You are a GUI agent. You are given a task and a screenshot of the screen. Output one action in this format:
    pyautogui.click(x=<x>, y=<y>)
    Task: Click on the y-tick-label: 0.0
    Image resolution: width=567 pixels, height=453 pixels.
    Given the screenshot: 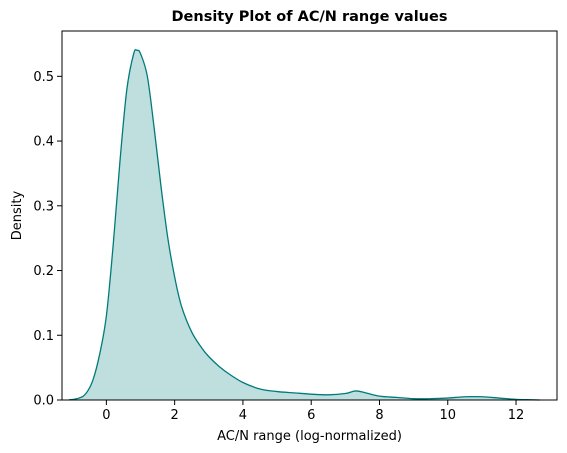 What is the action you would take?
    pyautogui.click(x=43, y=401)
    